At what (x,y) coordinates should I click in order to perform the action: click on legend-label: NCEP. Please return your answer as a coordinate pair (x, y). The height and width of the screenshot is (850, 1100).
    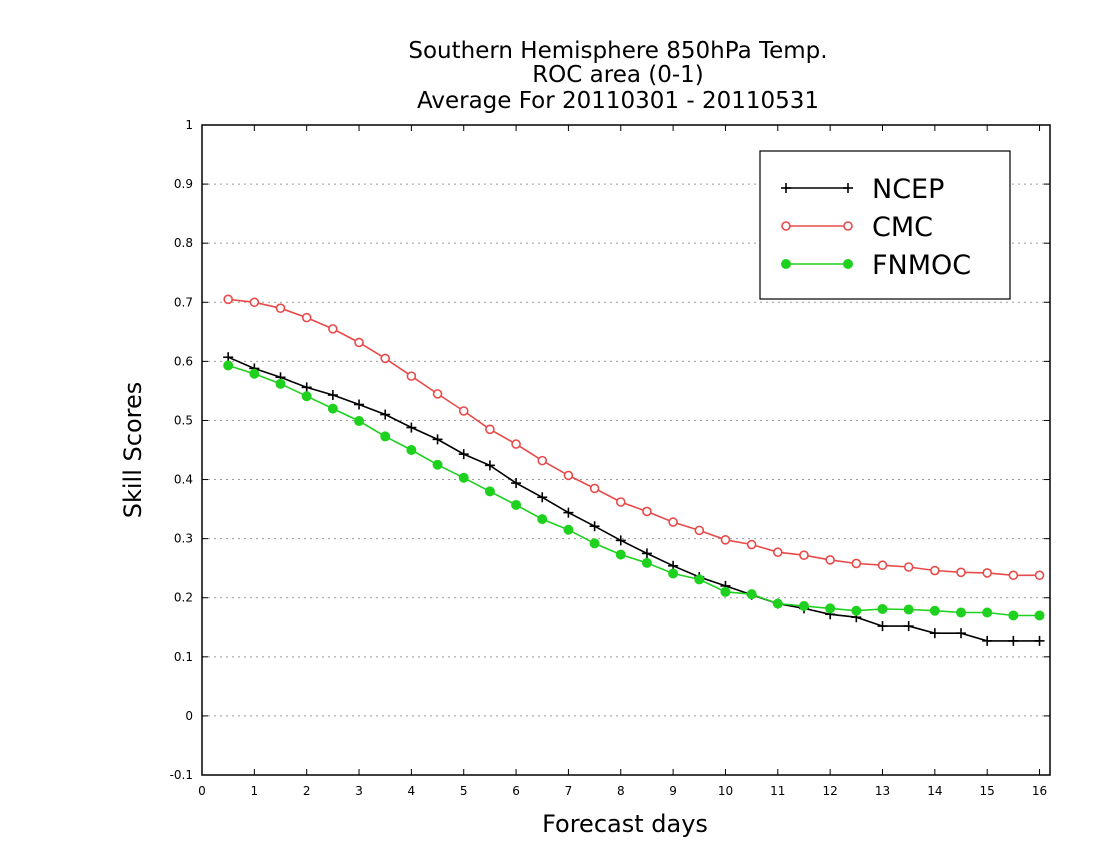
    Looking at the image, I should click on (908, 189).